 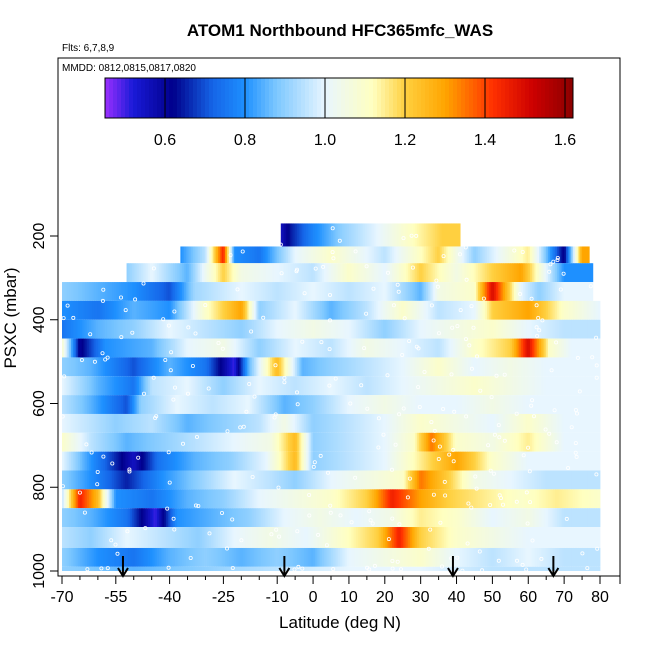 What do you see at coordinates (331, 518) in the screenshot?
I see `heatmap-layer` at bounding box center [331, 518].